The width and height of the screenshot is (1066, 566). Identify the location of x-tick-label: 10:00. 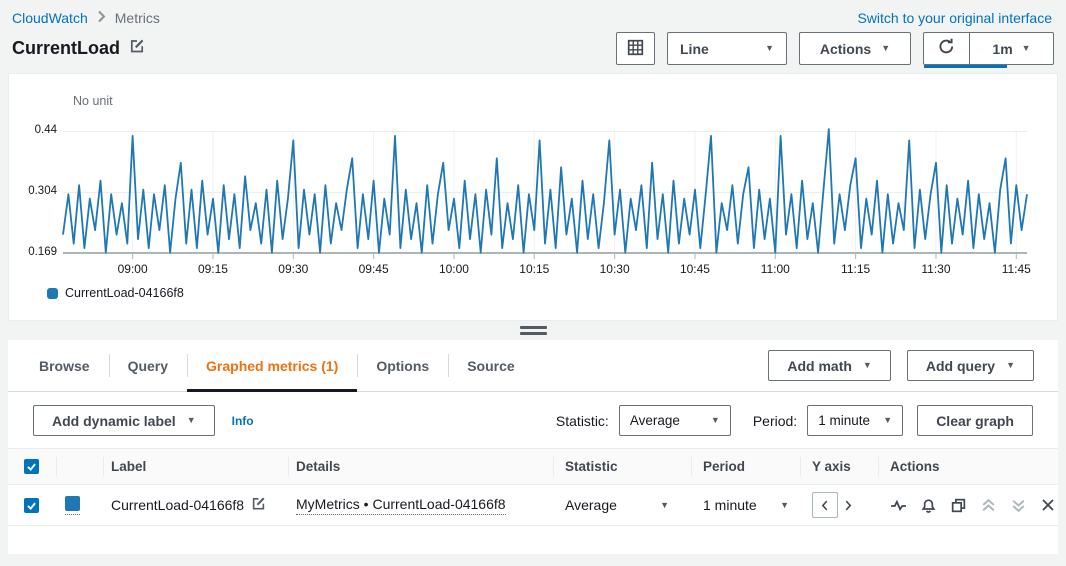
(453, 269).